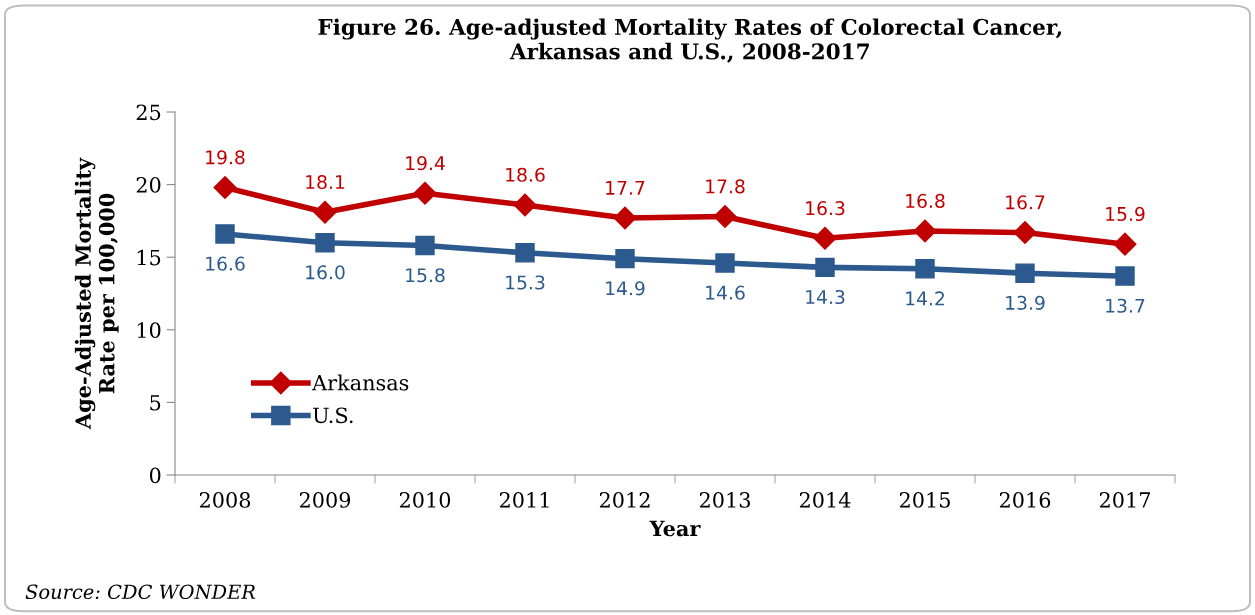 This screenshot has width=1255, height=615. I want to click on chart-title: Figure 26. Age-adjusted Mortality Rates of Colorectal Cancer, Arkansas and U.S., 2008-2017, so click(690, 40).